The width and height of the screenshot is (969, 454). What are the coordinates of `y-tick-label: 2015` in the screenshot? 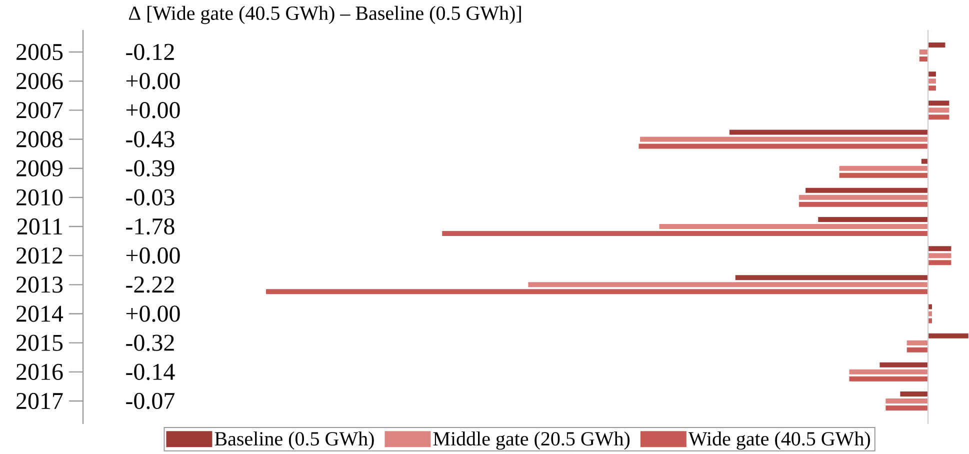 It's located at (39, 342).